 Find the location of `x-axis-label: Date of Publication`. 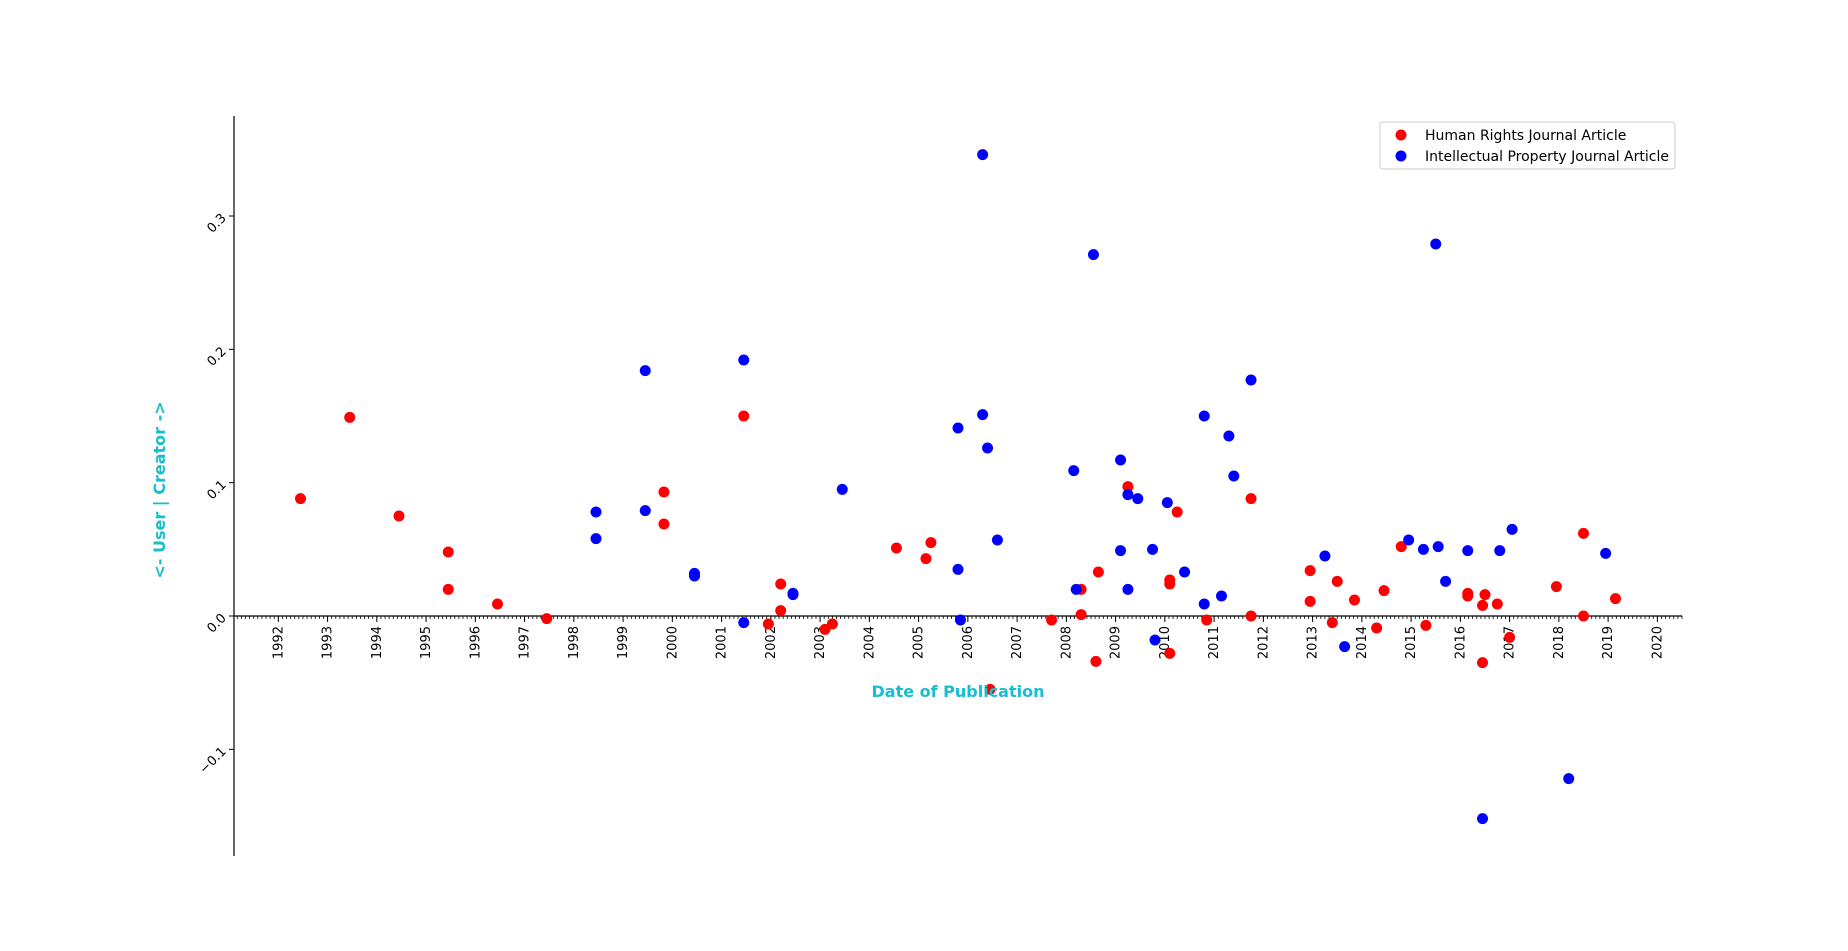

x-axis-label: Date of Publication is located at coordinates (957, 691).